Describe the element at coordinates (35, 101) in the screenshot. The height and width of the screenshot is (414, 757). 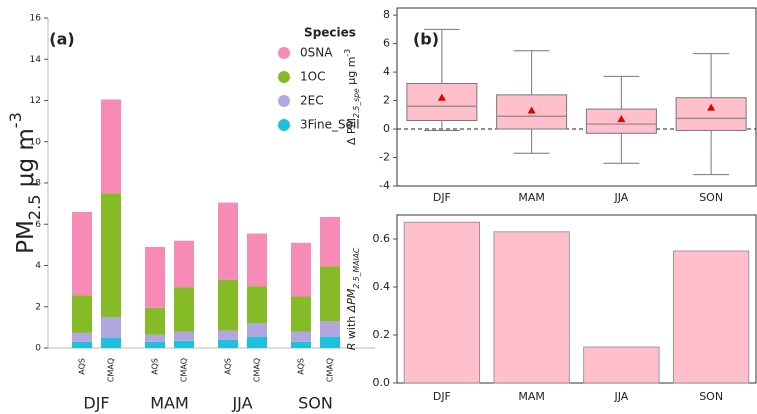
I see `y-tick-label: 12` at that location.